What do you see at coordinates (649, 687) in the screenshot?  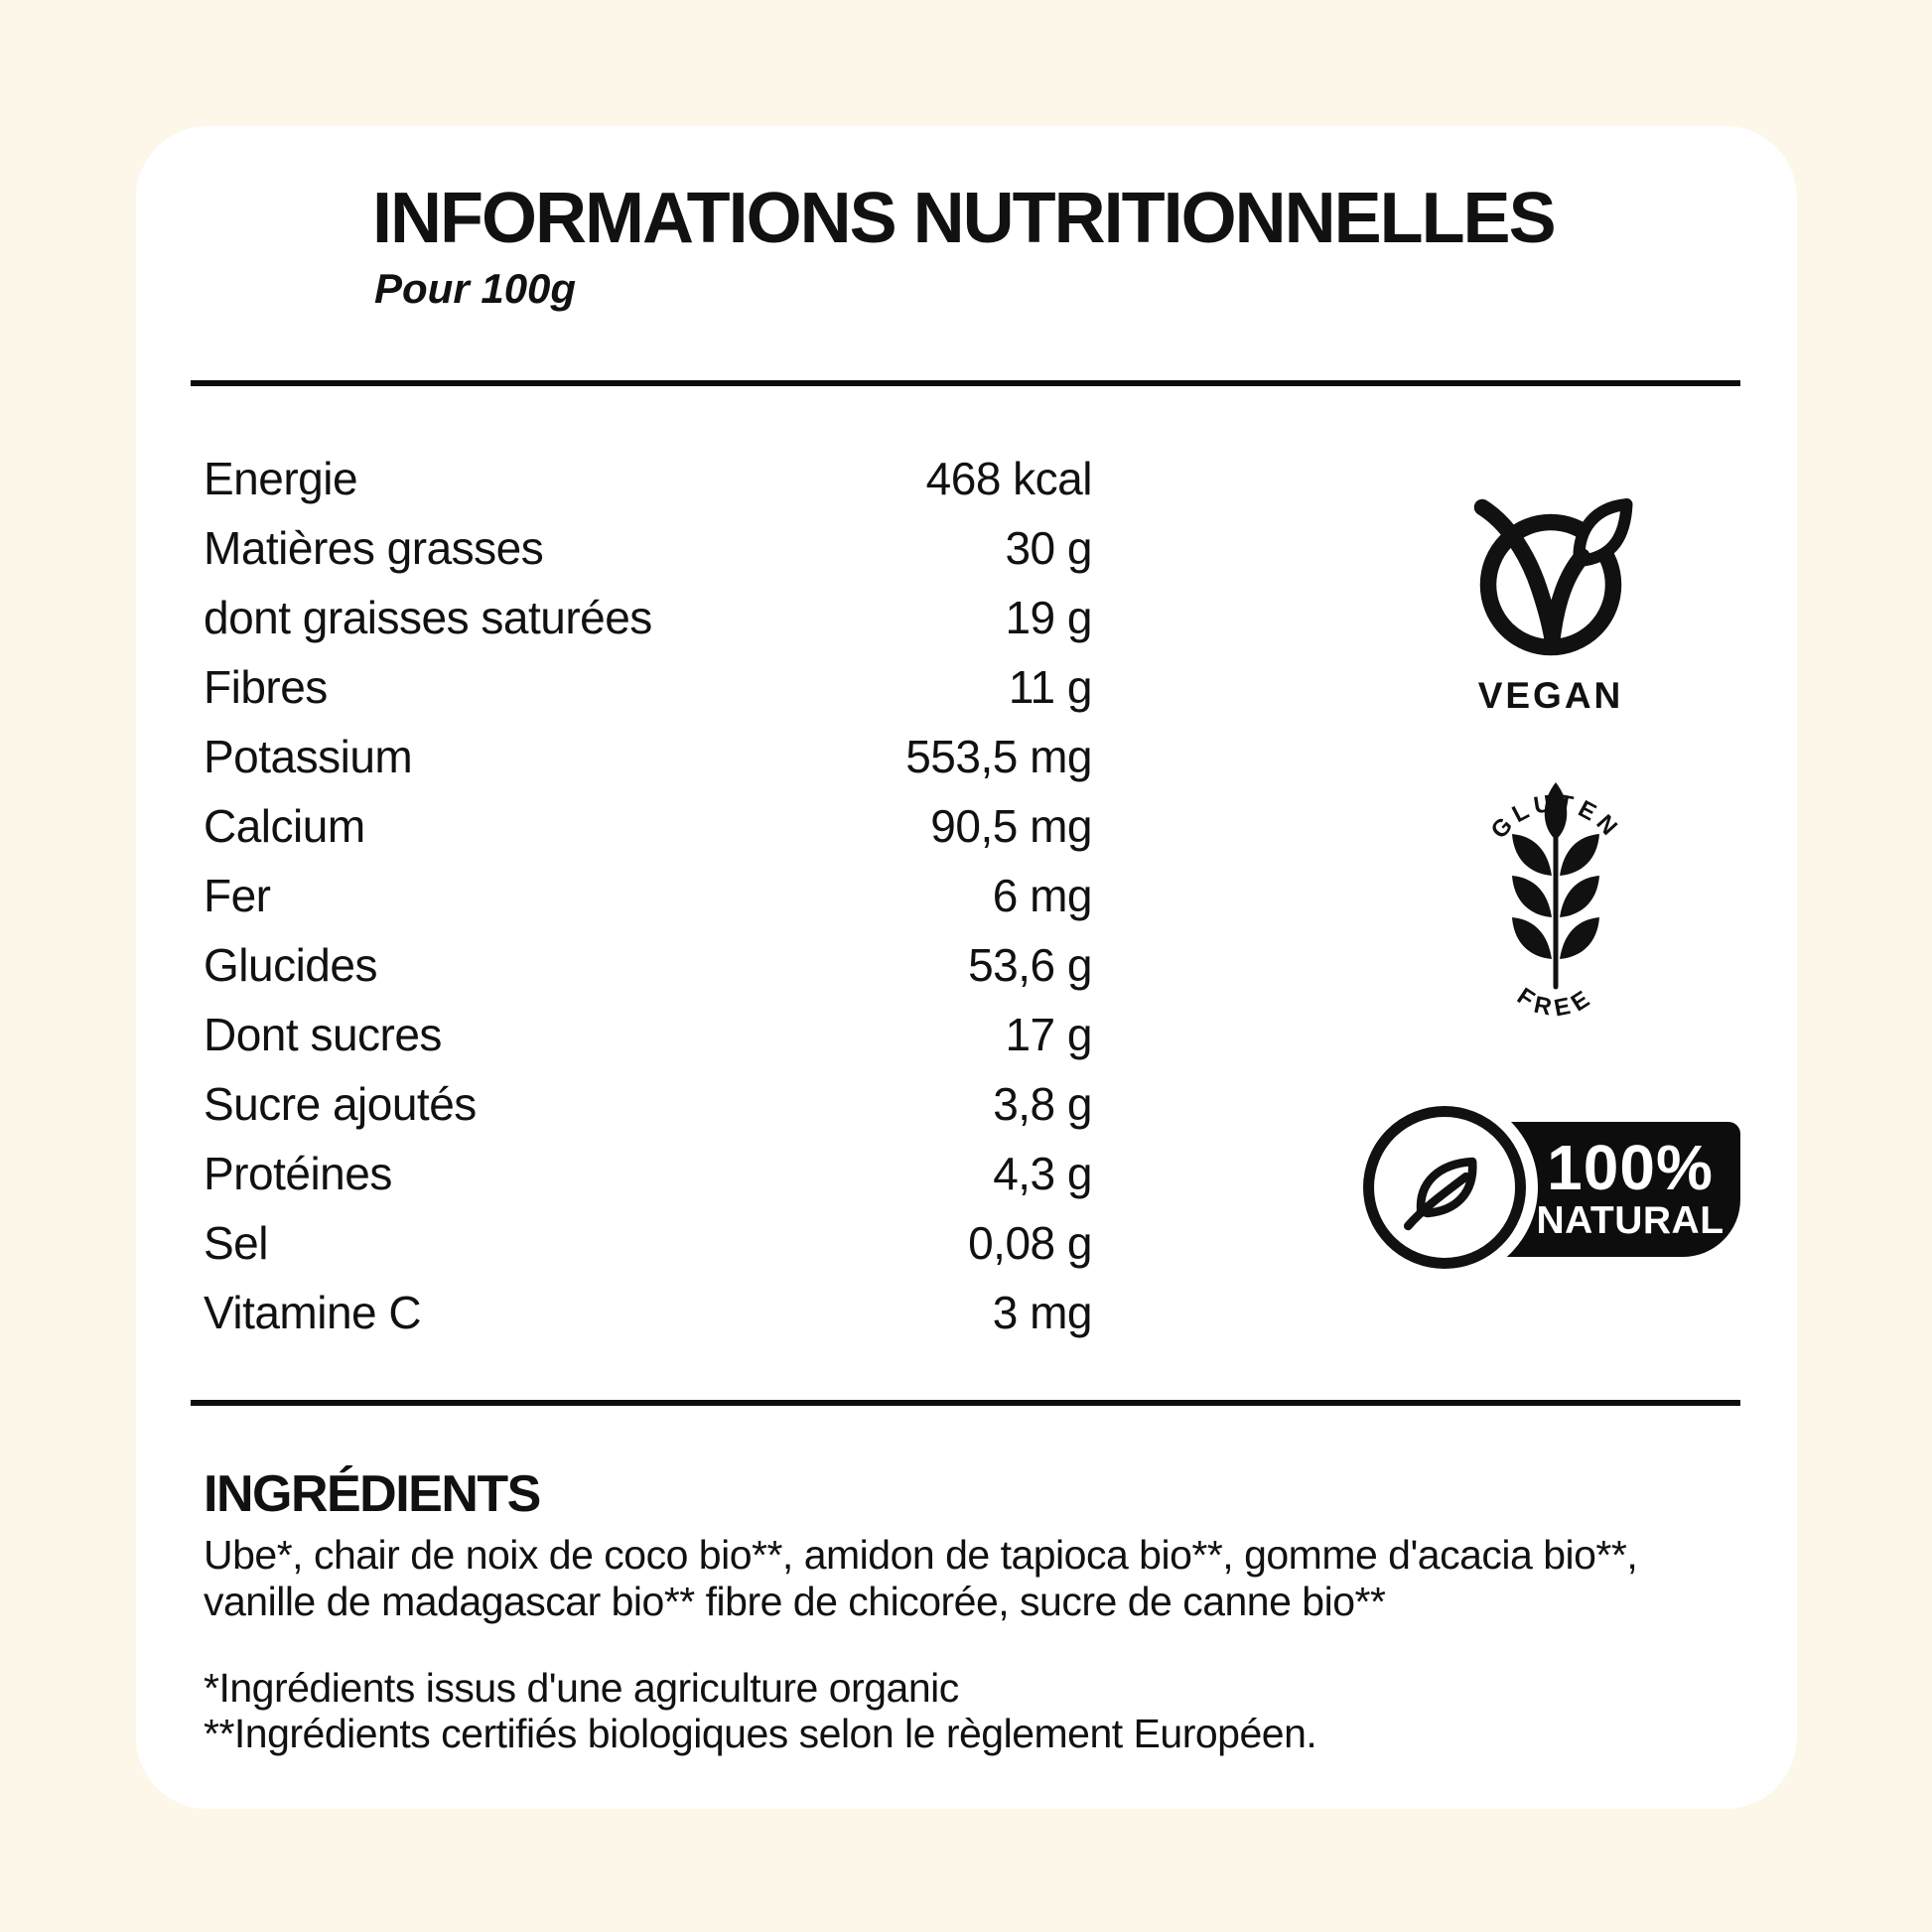 I see `nutrition-row: Fibres 11 g` at bounding box center [649, 687].